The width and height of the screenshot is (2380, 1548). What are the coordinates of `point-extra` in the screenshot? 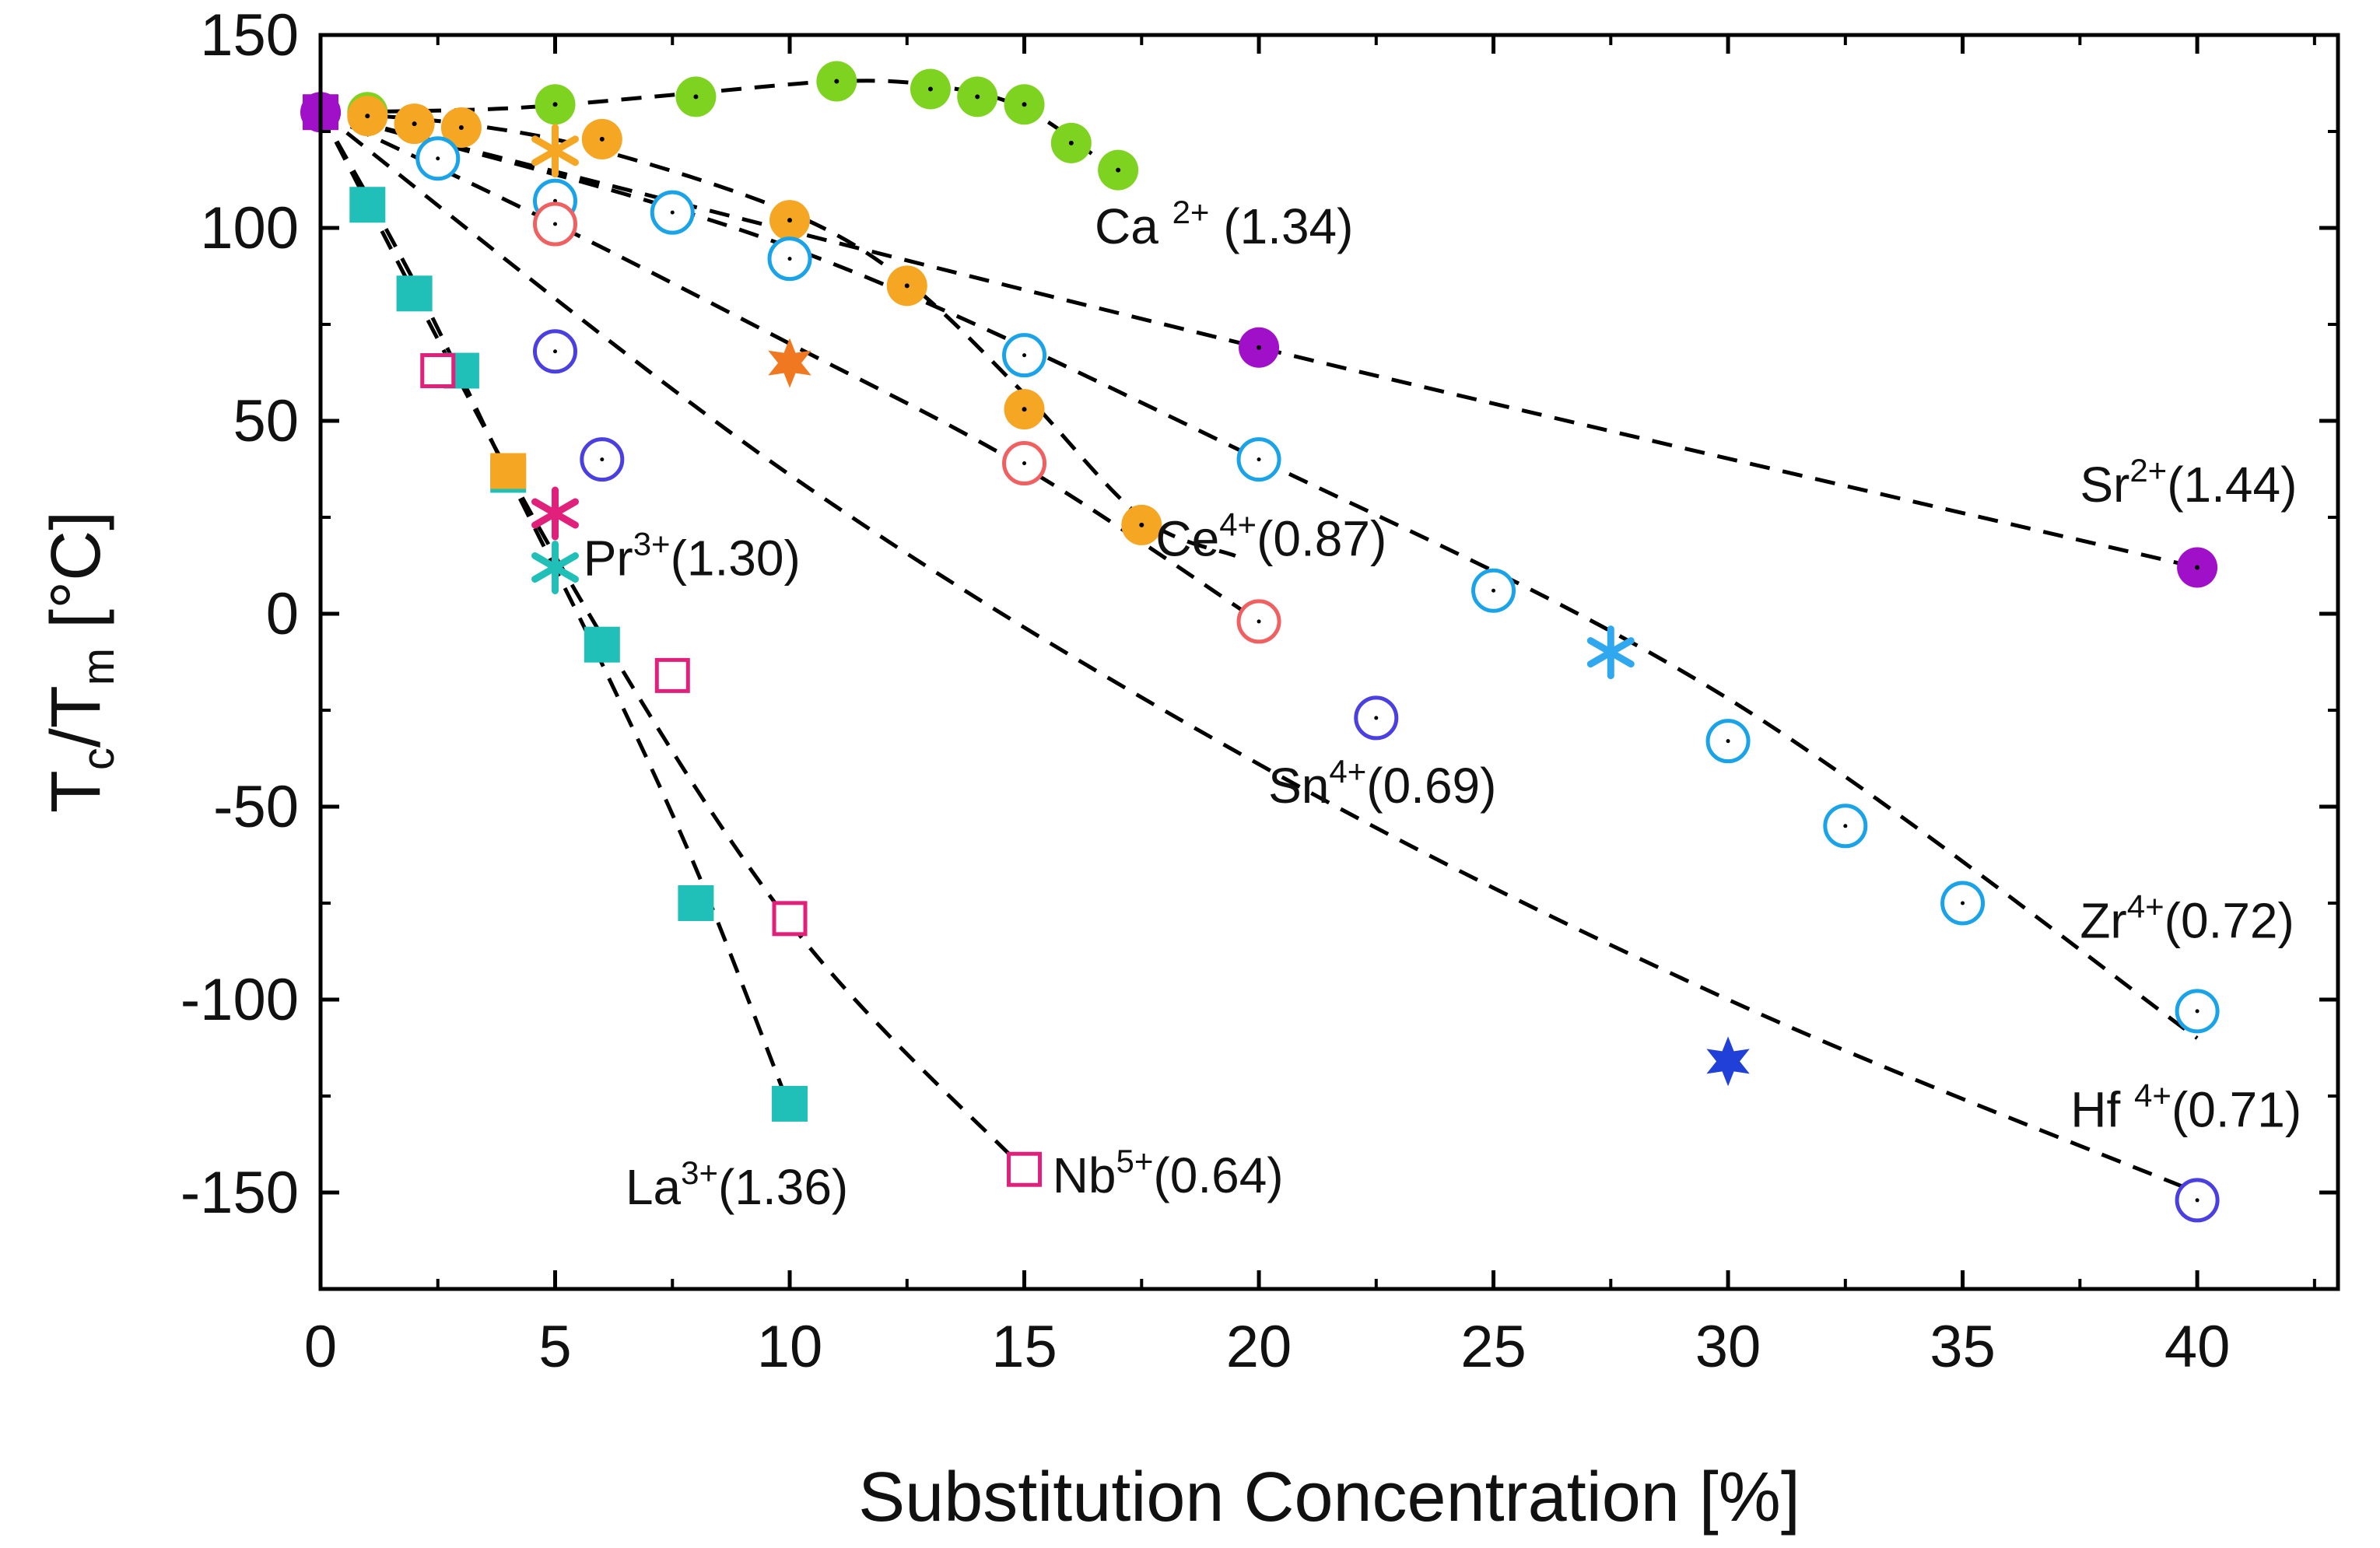 It's located at (509, 471).